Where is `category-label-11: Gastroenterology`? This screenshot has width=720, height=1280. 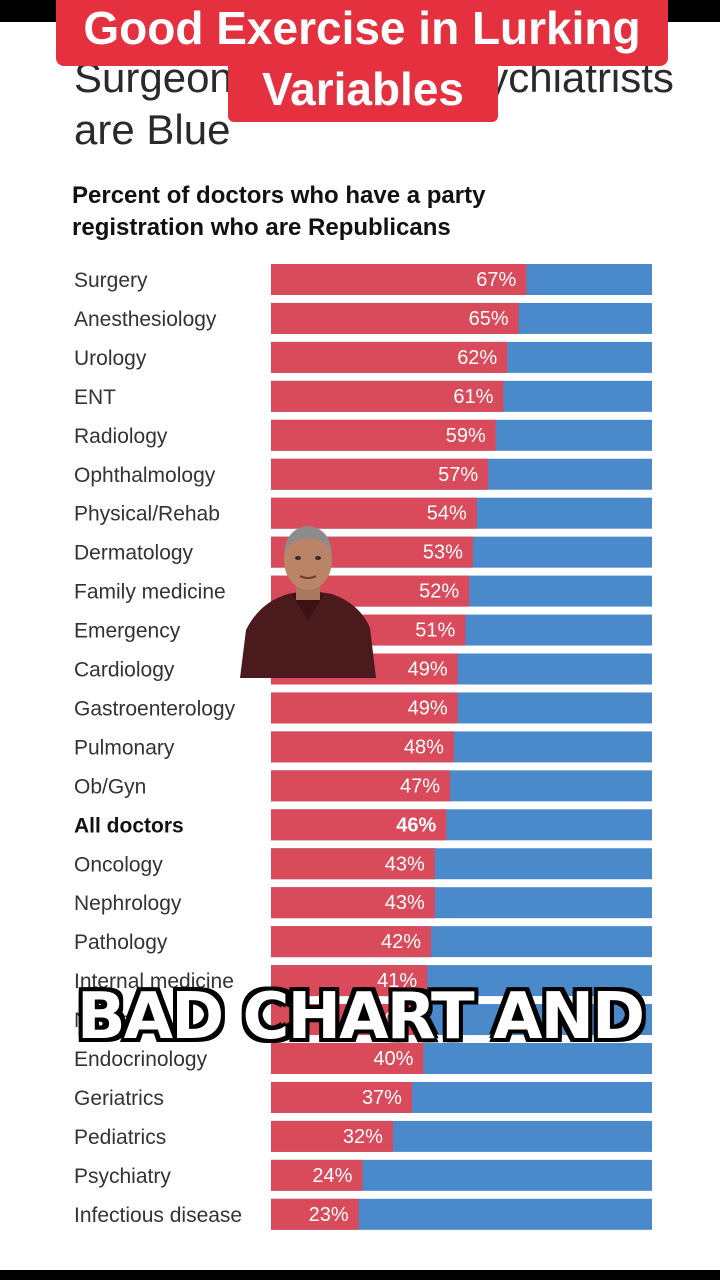
category-label-11: Gastroenterology is located at coordinates (155, 708).